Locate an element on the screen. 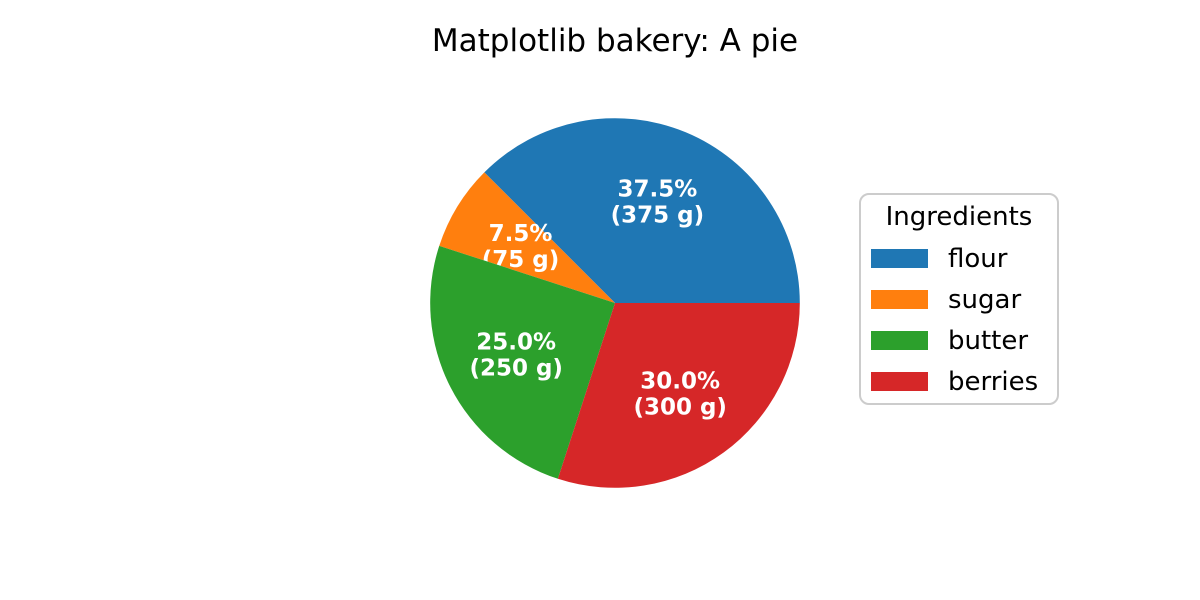 The image size is (1200, 600). legend-item-label: berries is located at coordinates (993, 381).